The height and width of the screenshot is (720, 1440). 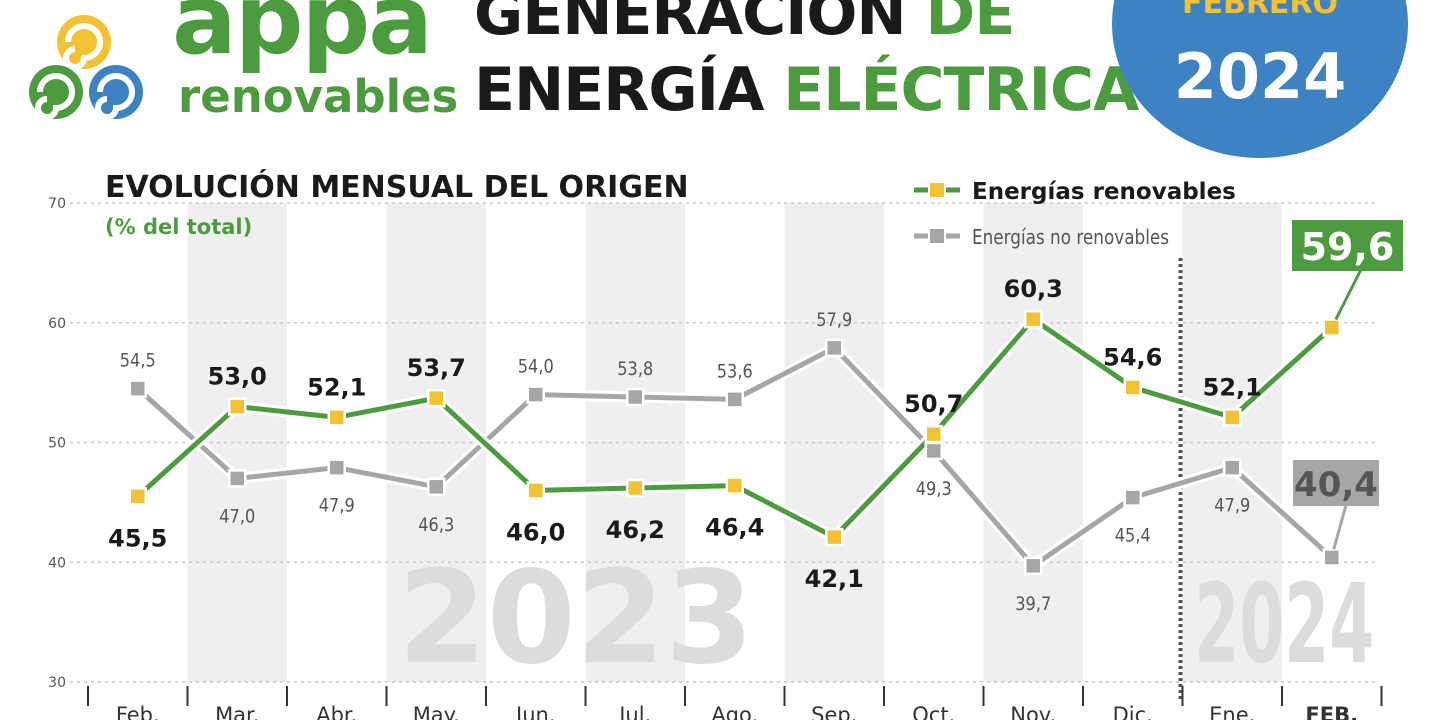 I want to click on triskelion-icon, so click(x=86, y=67).